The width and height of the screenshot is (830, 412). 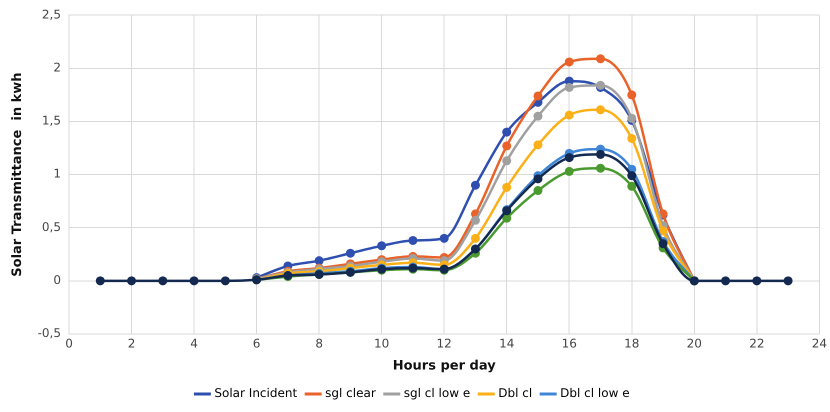 I want to click on x-tick-label: 4, so click(x=194, y=343).